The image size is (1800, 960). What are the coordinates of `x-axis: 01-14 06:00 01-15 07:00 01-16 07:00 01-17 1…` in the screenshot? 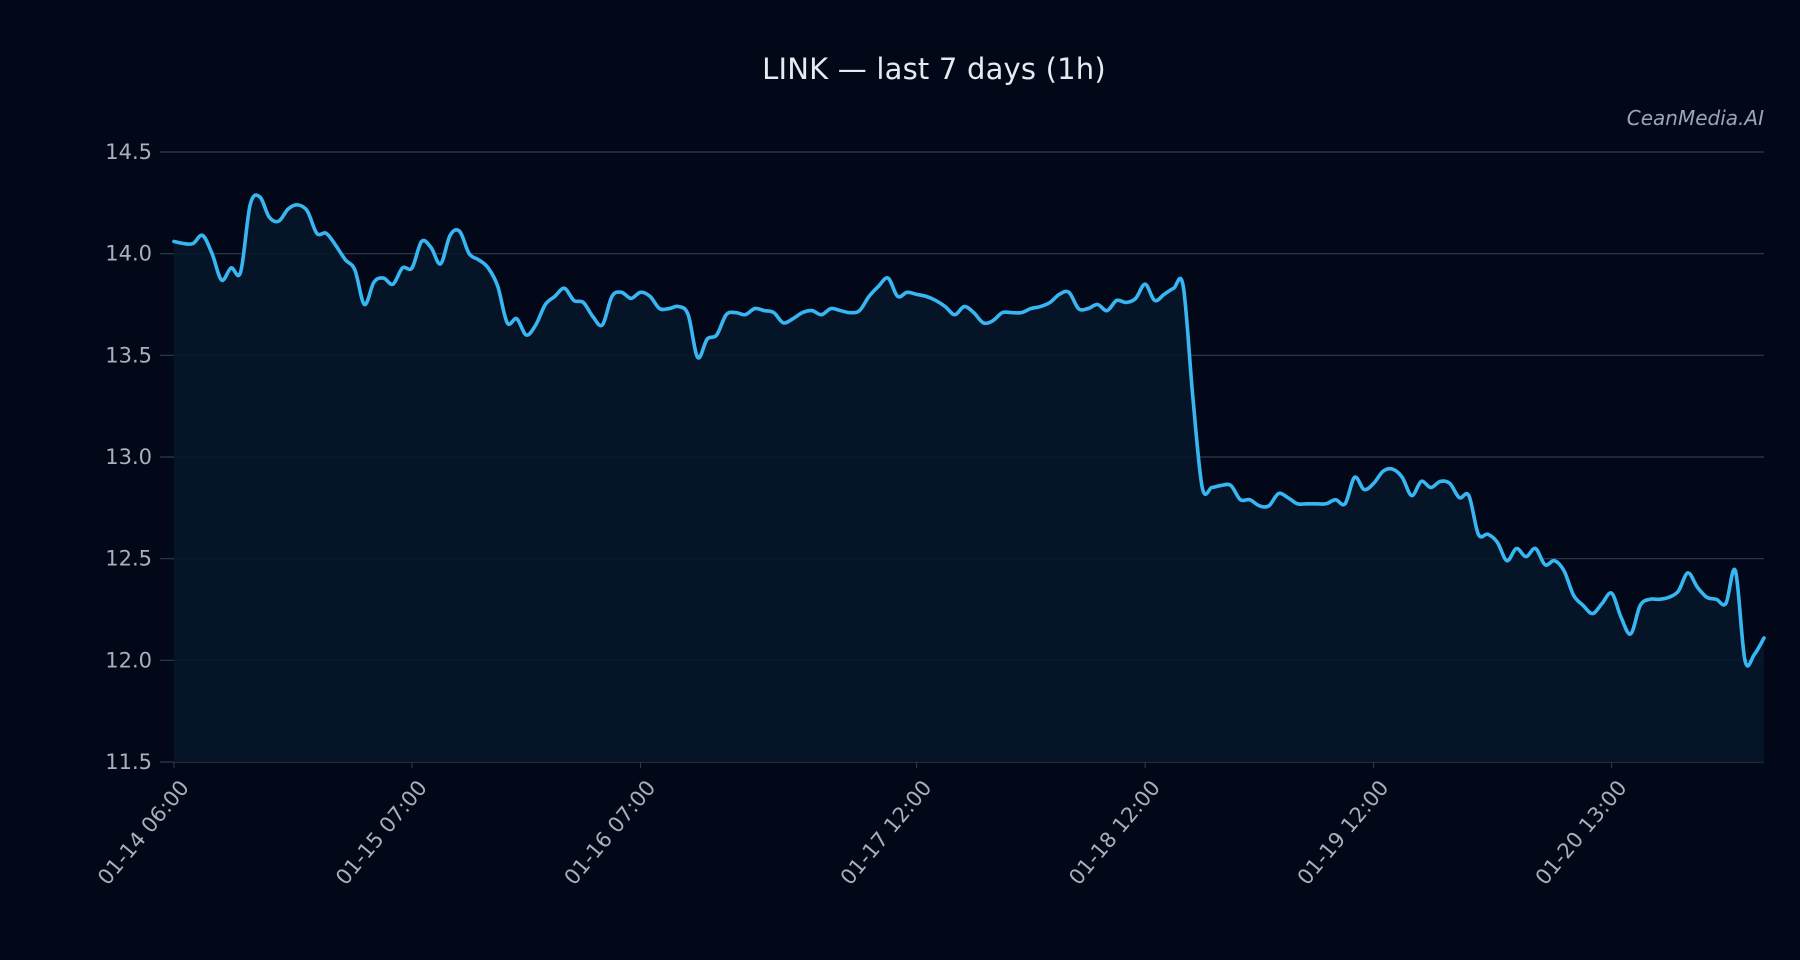 It's located at (862, 825).